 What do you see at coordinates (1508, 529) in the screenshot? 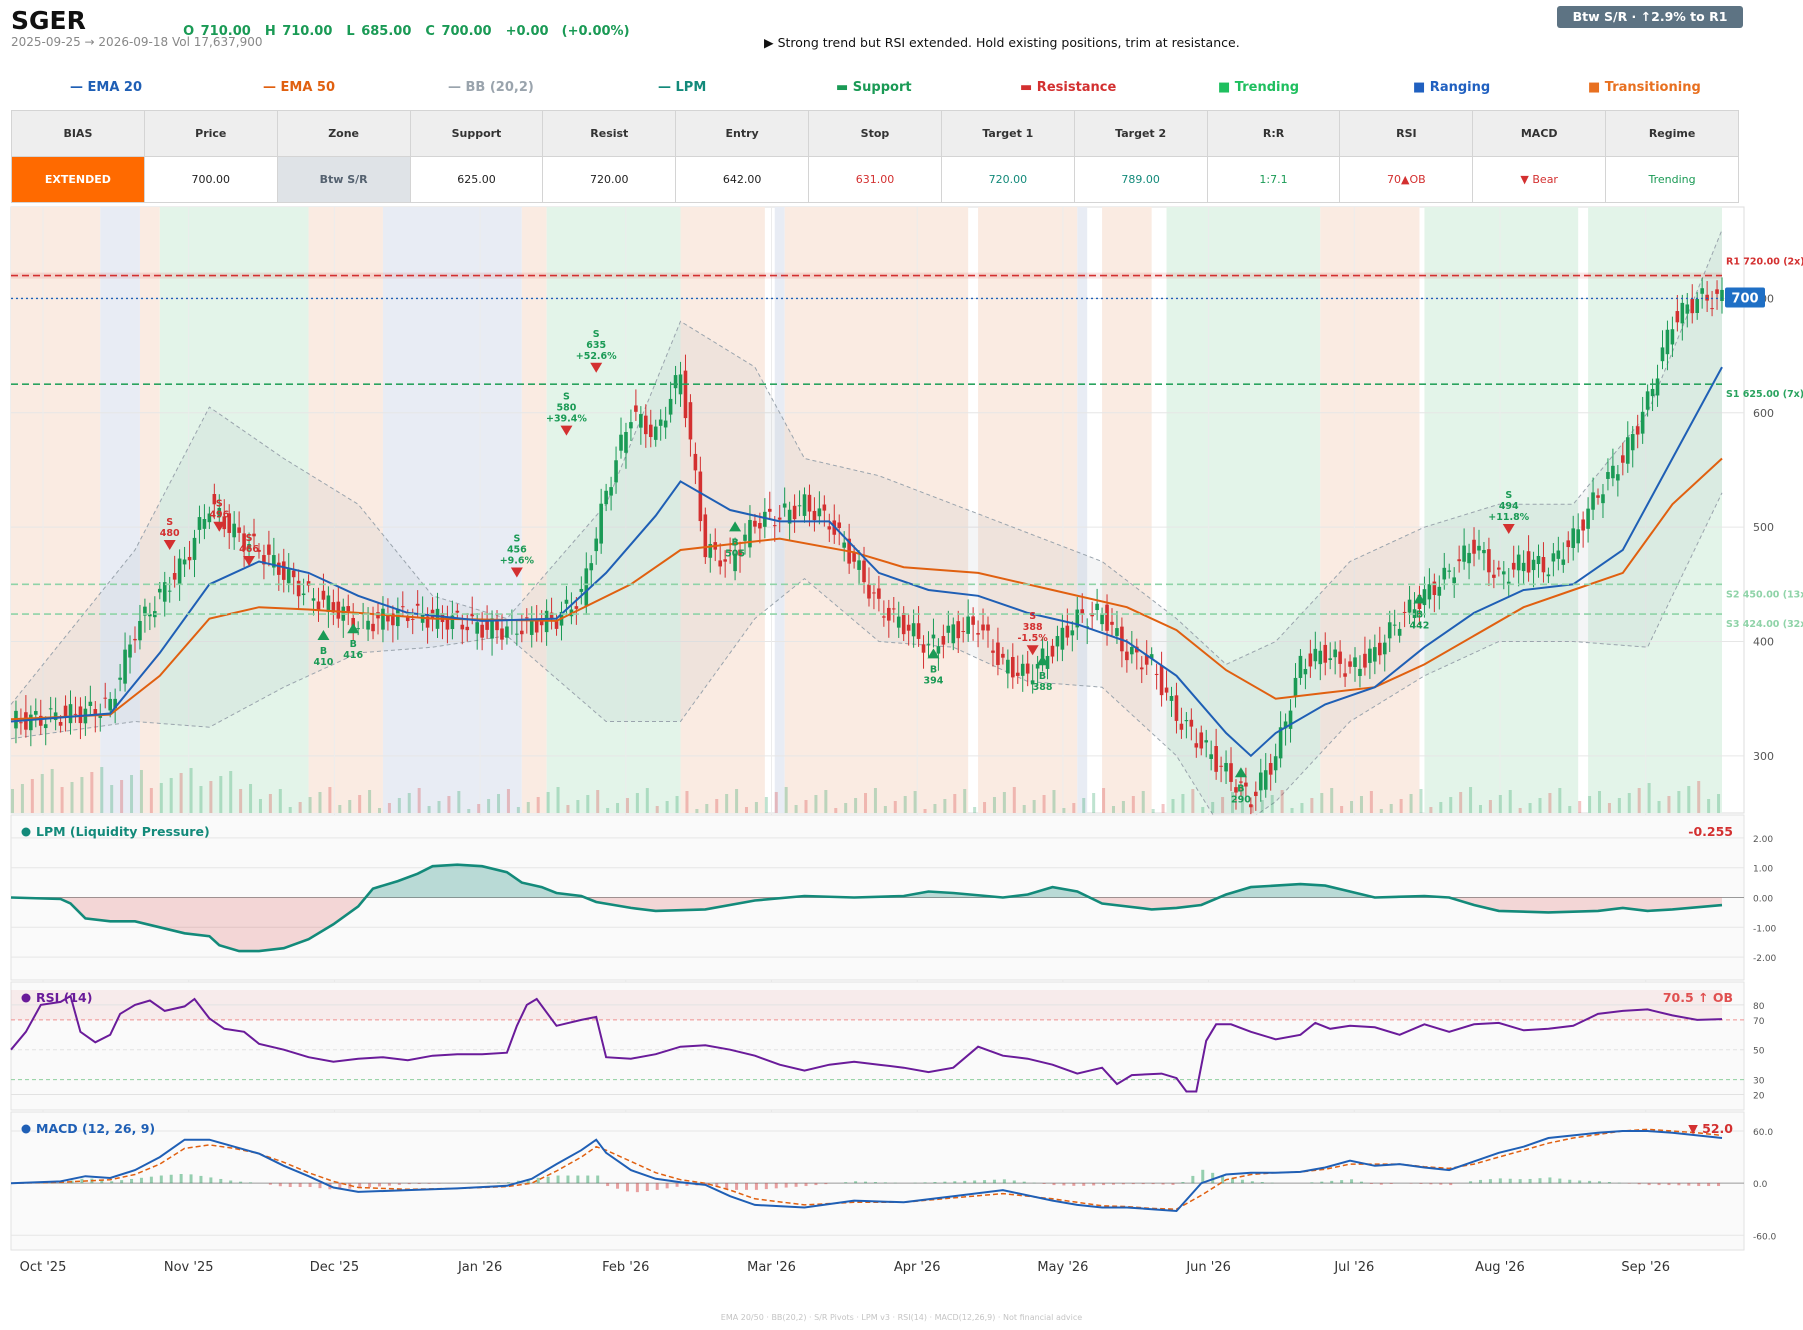
I see `sell-marker` at bounding box center [1508, 529].